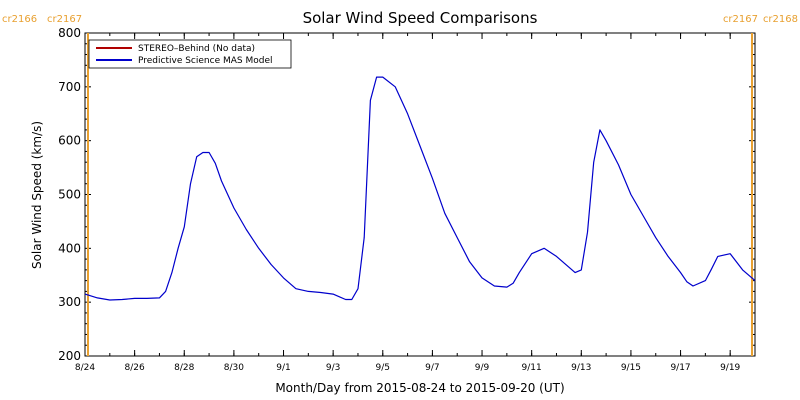 The width and height of the screenshot is (800, 400). Describe the element at coordinates (184, 368) in the screenshot. I see `x-tick-label: 8/28` at that location.